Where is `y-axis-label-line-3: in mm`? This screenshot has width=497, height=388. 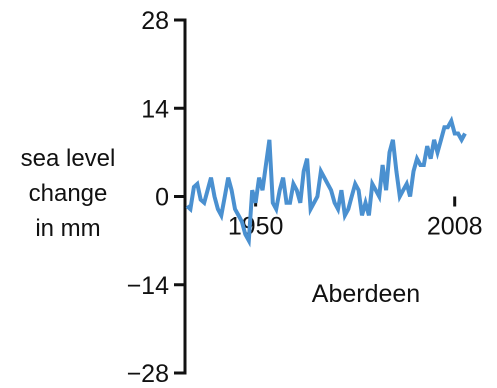
y-axis-label-line-3: in mm is located at coordinates (67, 228).